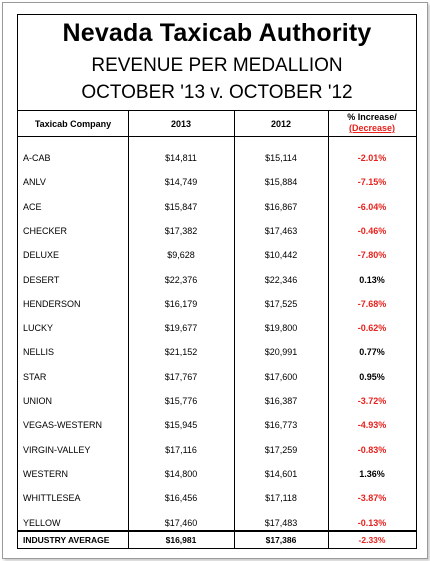  What do you see at coordinates (181, 158) in the screenshot?
I see `revenue-2013-cell: $14,811` at bounding box center [181, 158].